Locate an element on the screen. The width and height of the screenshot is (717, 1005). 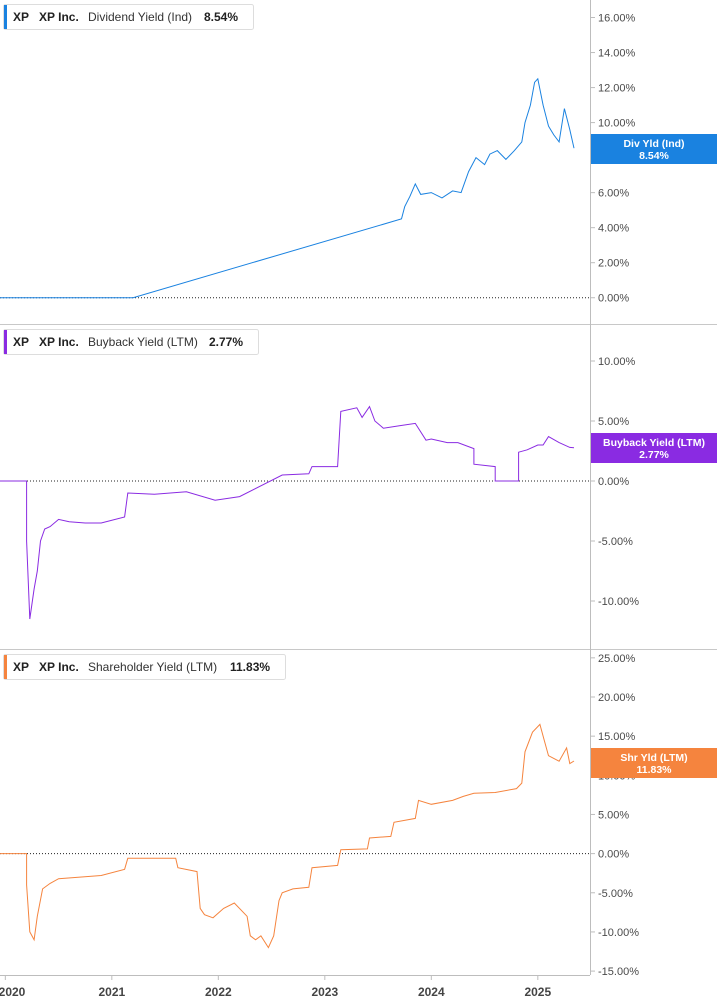
shareholder-y-tick-label: 5.00% is located at coordinates (613, 815).